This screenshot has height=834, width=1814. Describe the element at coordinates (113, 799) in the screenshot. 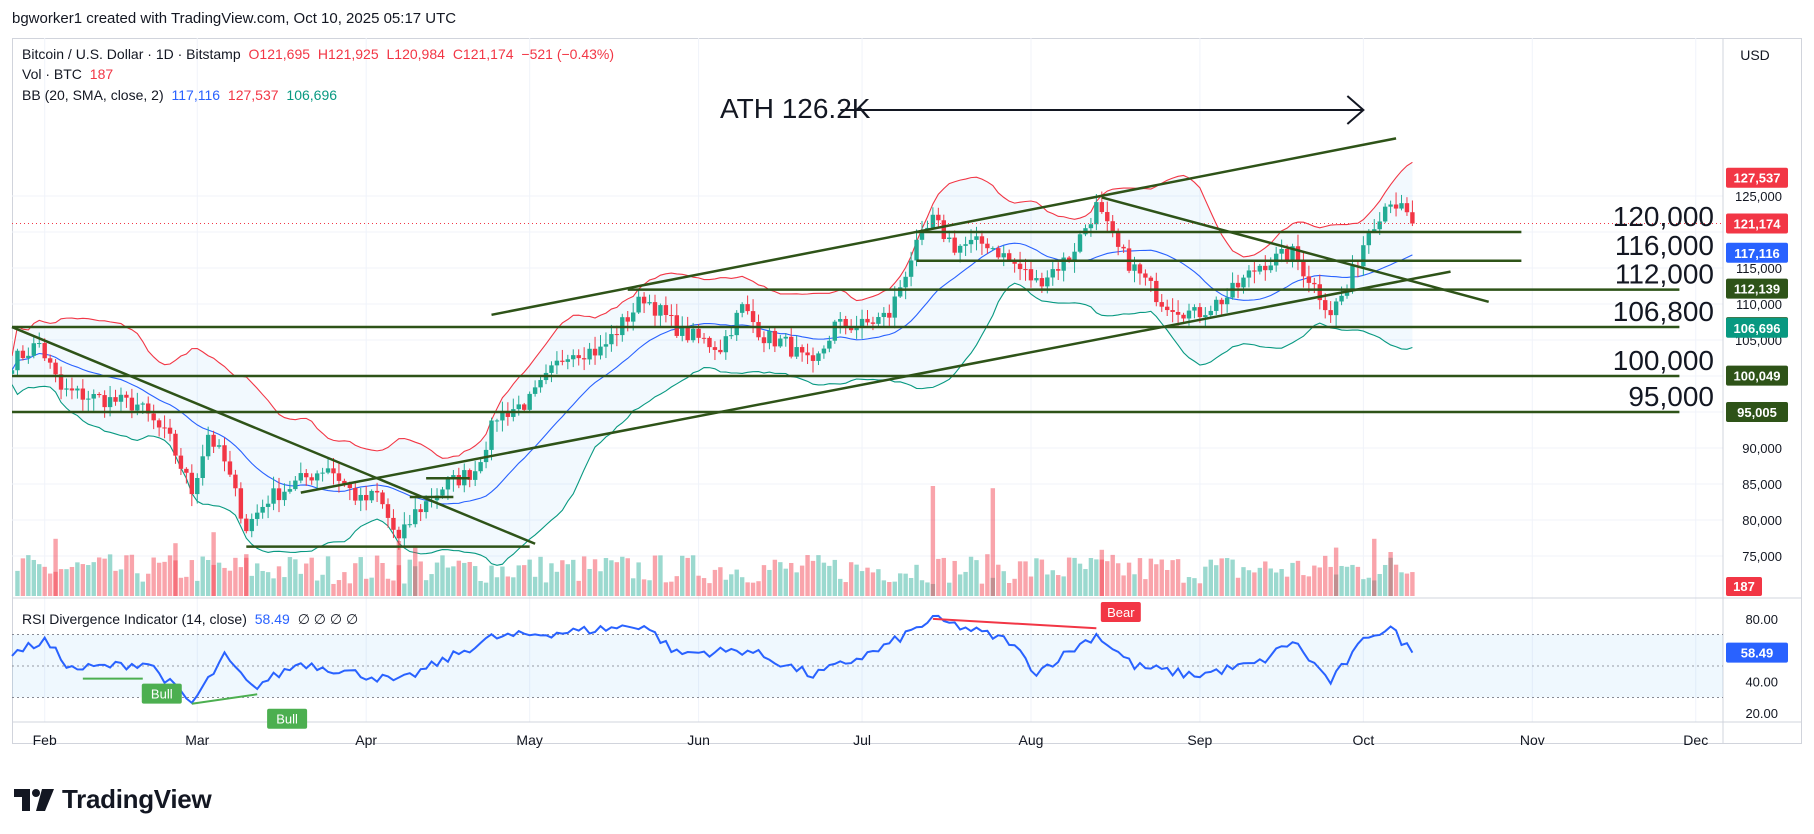

I see `tradingview-logo: TradingView` at that location.